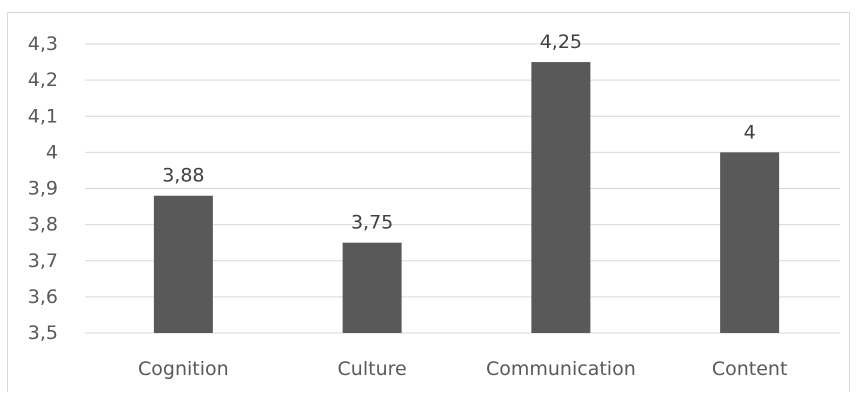 Image resolution: width=857 pixels, height=394 pixels. What do you see at coordinates (750, 242) in the screenshot?
I see `bar-content` at bounding box center [750, 242].